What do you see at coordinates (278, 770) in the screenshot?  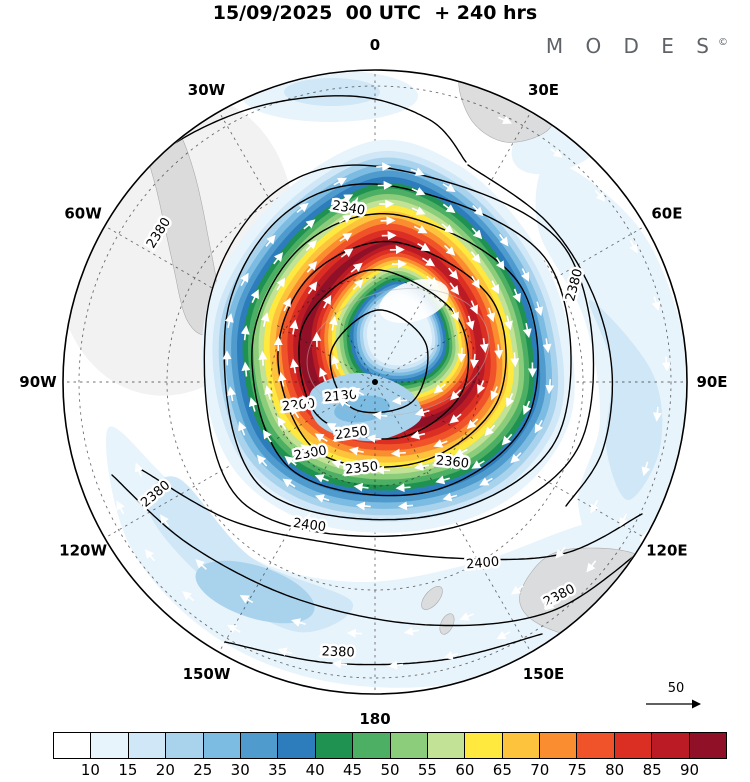 I see `colorbar-tick-label: 35` at bounding box center [278, 770].